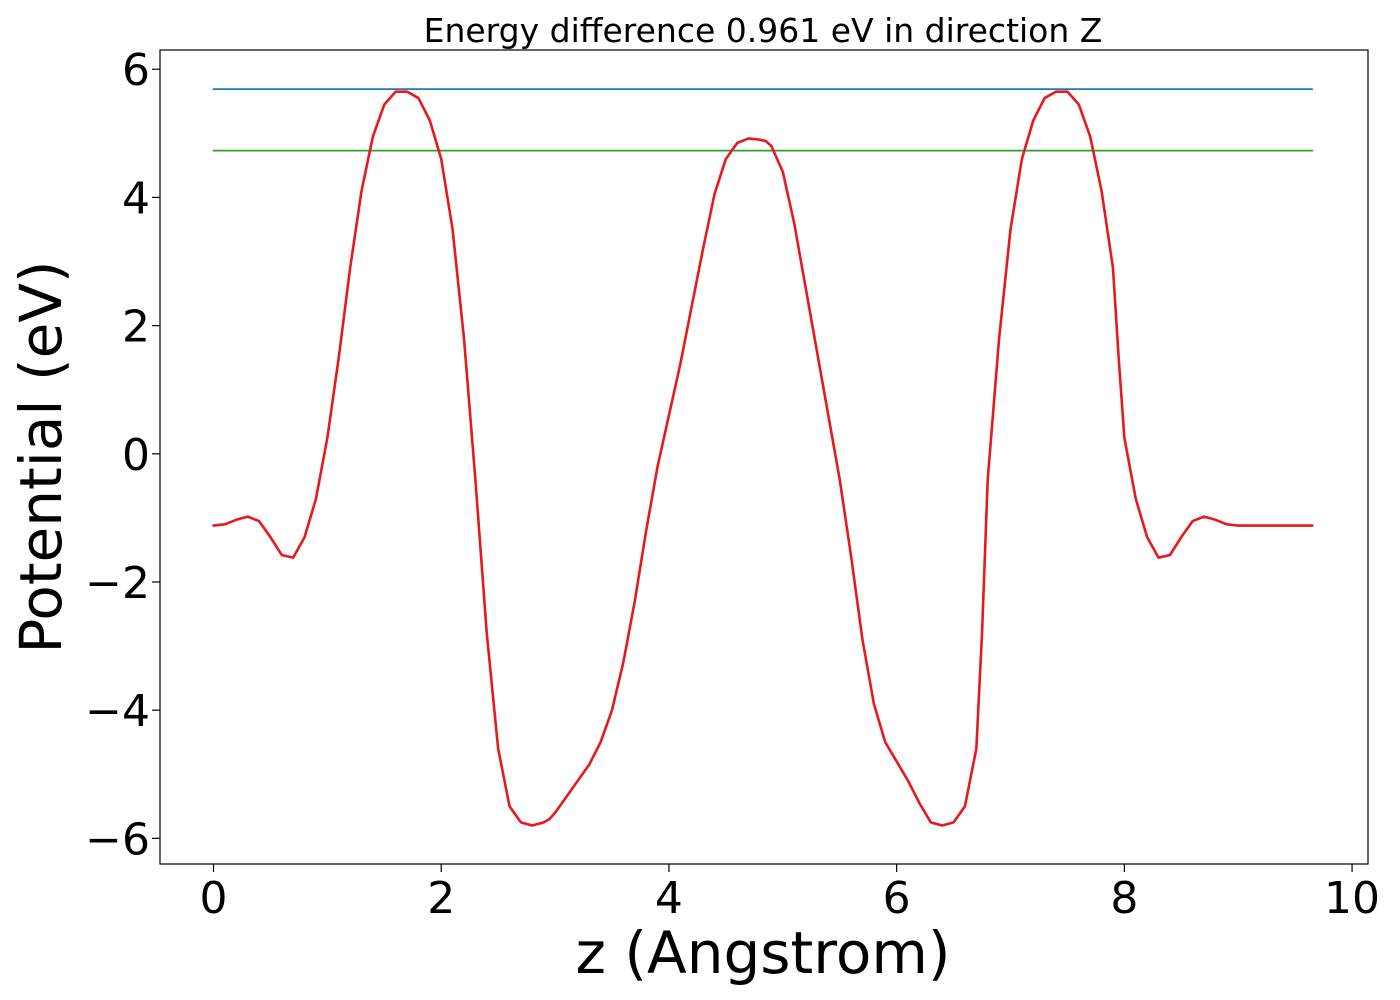 Image resolution: width=1400 pixels, height=1000 pixels. What do you see at coordinates (441, 898) in the screenshot?
I see `x-tick-label: 2` at bounding box center [441, 898].